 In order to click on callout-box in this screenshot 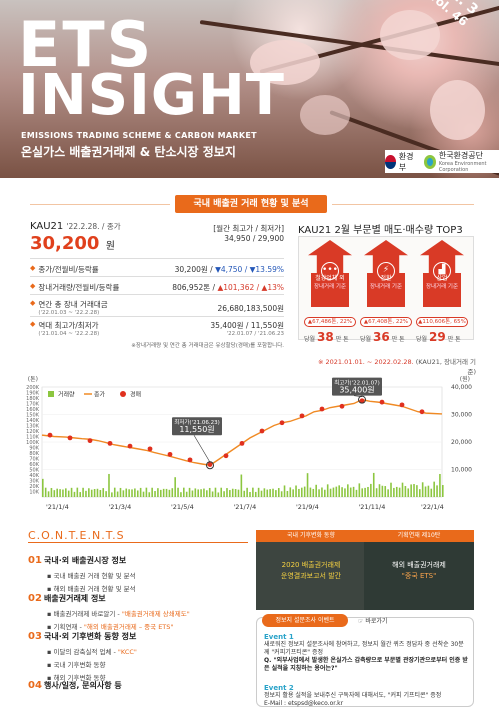, I will do `click(197, 426)`.